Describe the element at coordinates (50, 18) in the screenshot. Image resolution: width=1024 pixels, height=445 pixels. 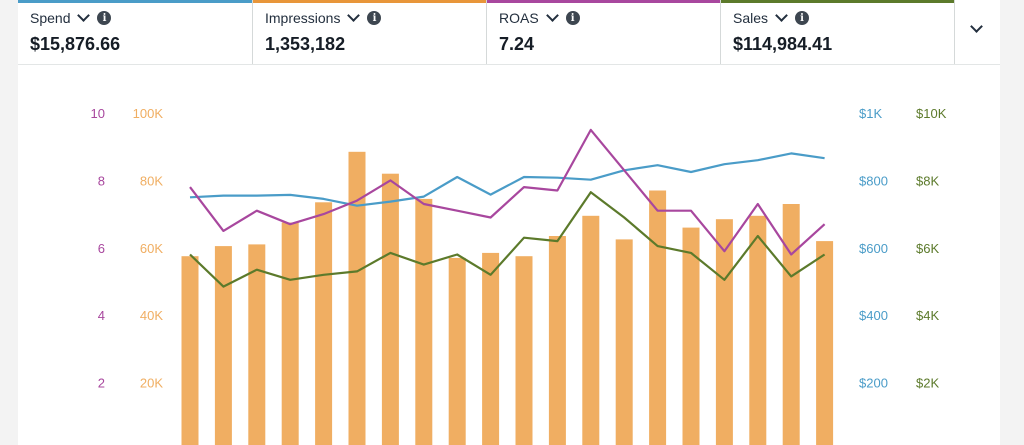
I see `metric-label-text: Spend` at that location.